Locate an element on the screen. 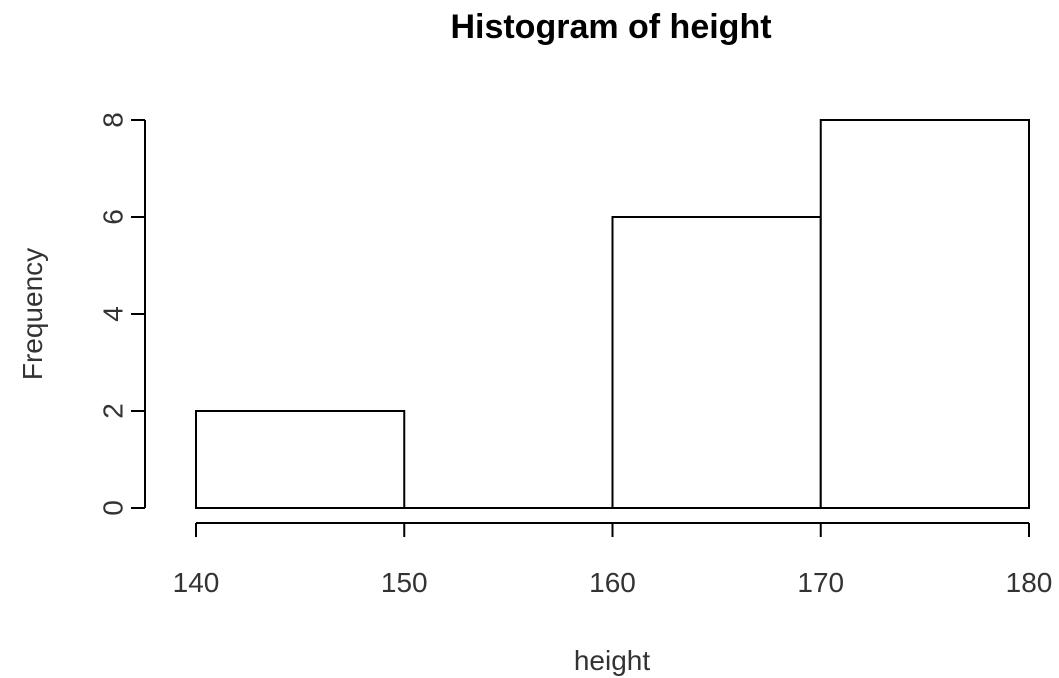 The image size is (1059, 678). y-axis: 0 2 4 6 8 is located at coordinates (122, 314).